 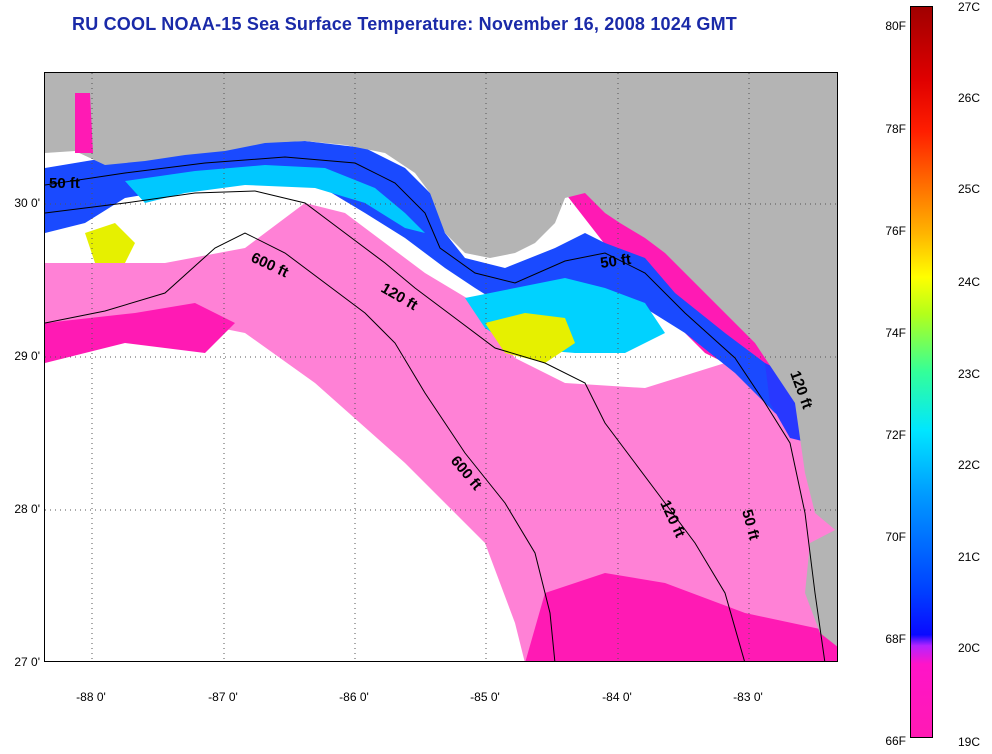 What do you see at coordinates (895, 333) in the screenshot?
I see `colorbar-f-74: 74F` at bounding box center [895, 333].